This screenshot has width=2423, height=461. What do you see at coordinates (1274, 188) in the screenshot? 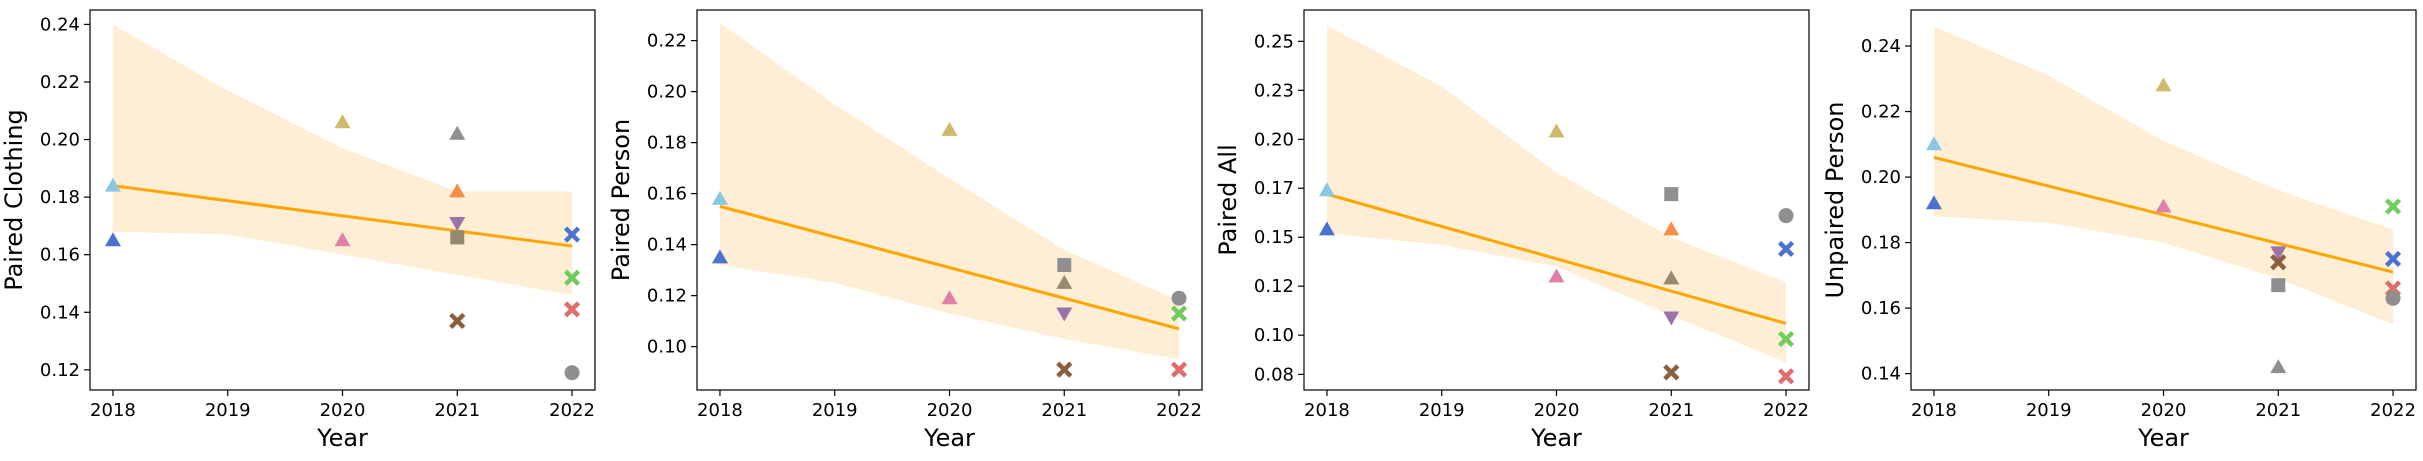
I see `y-tick-label: 0.17` at bounding box center [1274, 188].